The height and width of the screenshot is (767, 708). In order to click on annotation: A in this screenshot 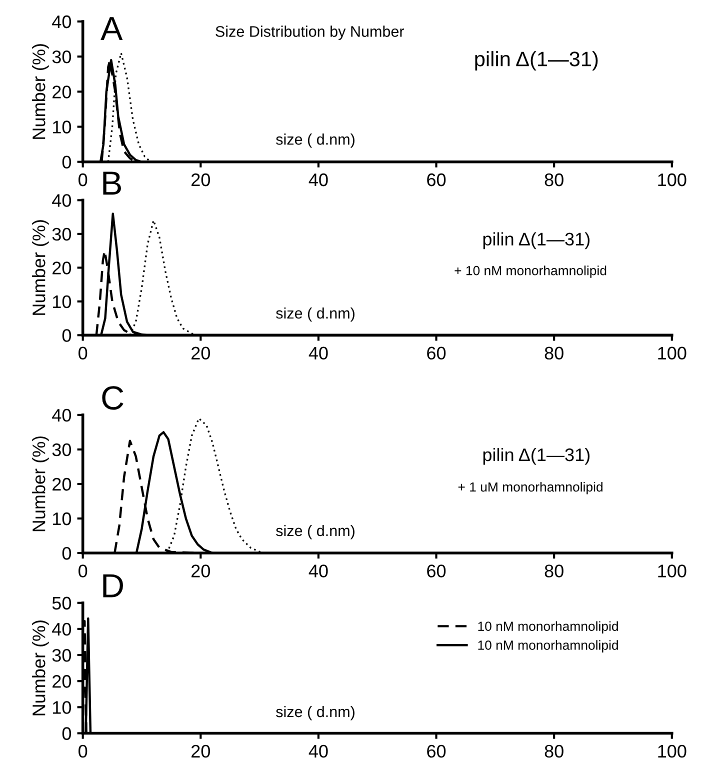, I will do `click(111, 28)`.